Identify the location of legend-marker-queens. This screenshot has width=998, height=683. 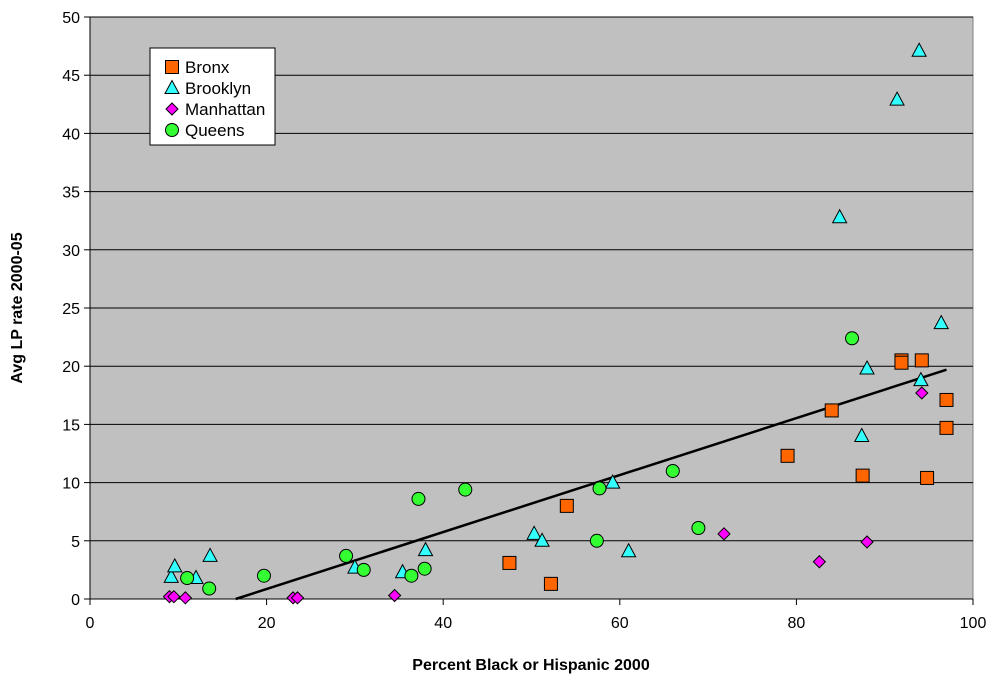
(172, 130).